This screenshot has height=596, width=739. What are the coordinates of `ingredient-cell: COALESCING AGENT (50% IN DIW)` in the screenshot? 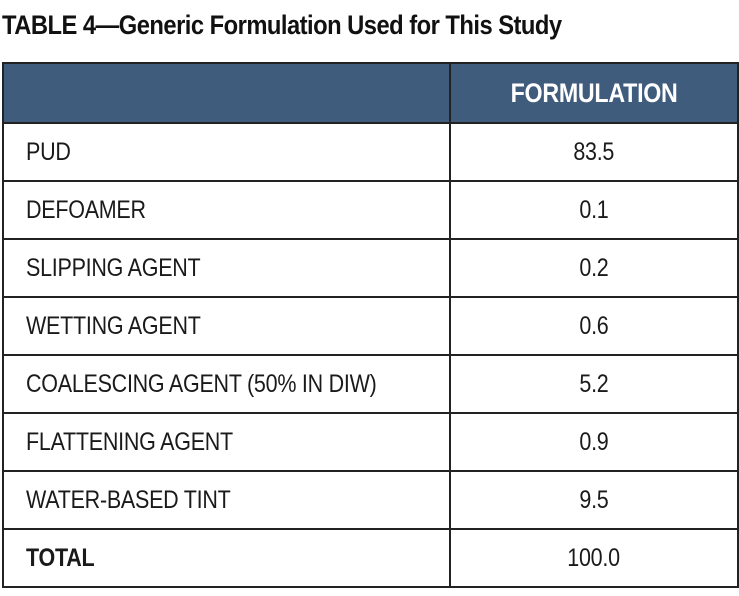 It's located at (226, 384).